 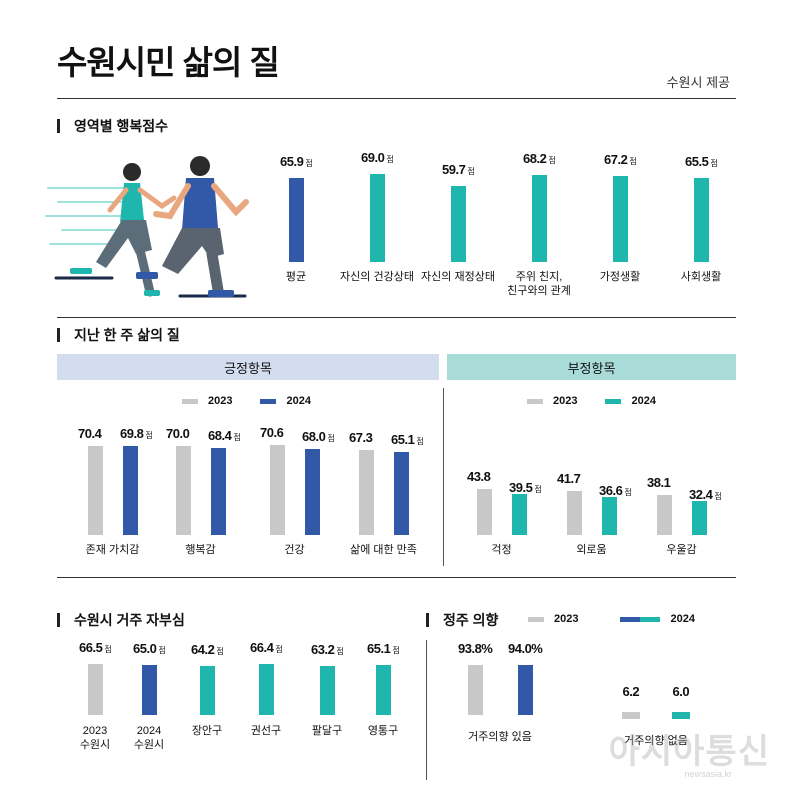 I want to click on category-line: 친구와의 관계, so click(x=539, y=291).